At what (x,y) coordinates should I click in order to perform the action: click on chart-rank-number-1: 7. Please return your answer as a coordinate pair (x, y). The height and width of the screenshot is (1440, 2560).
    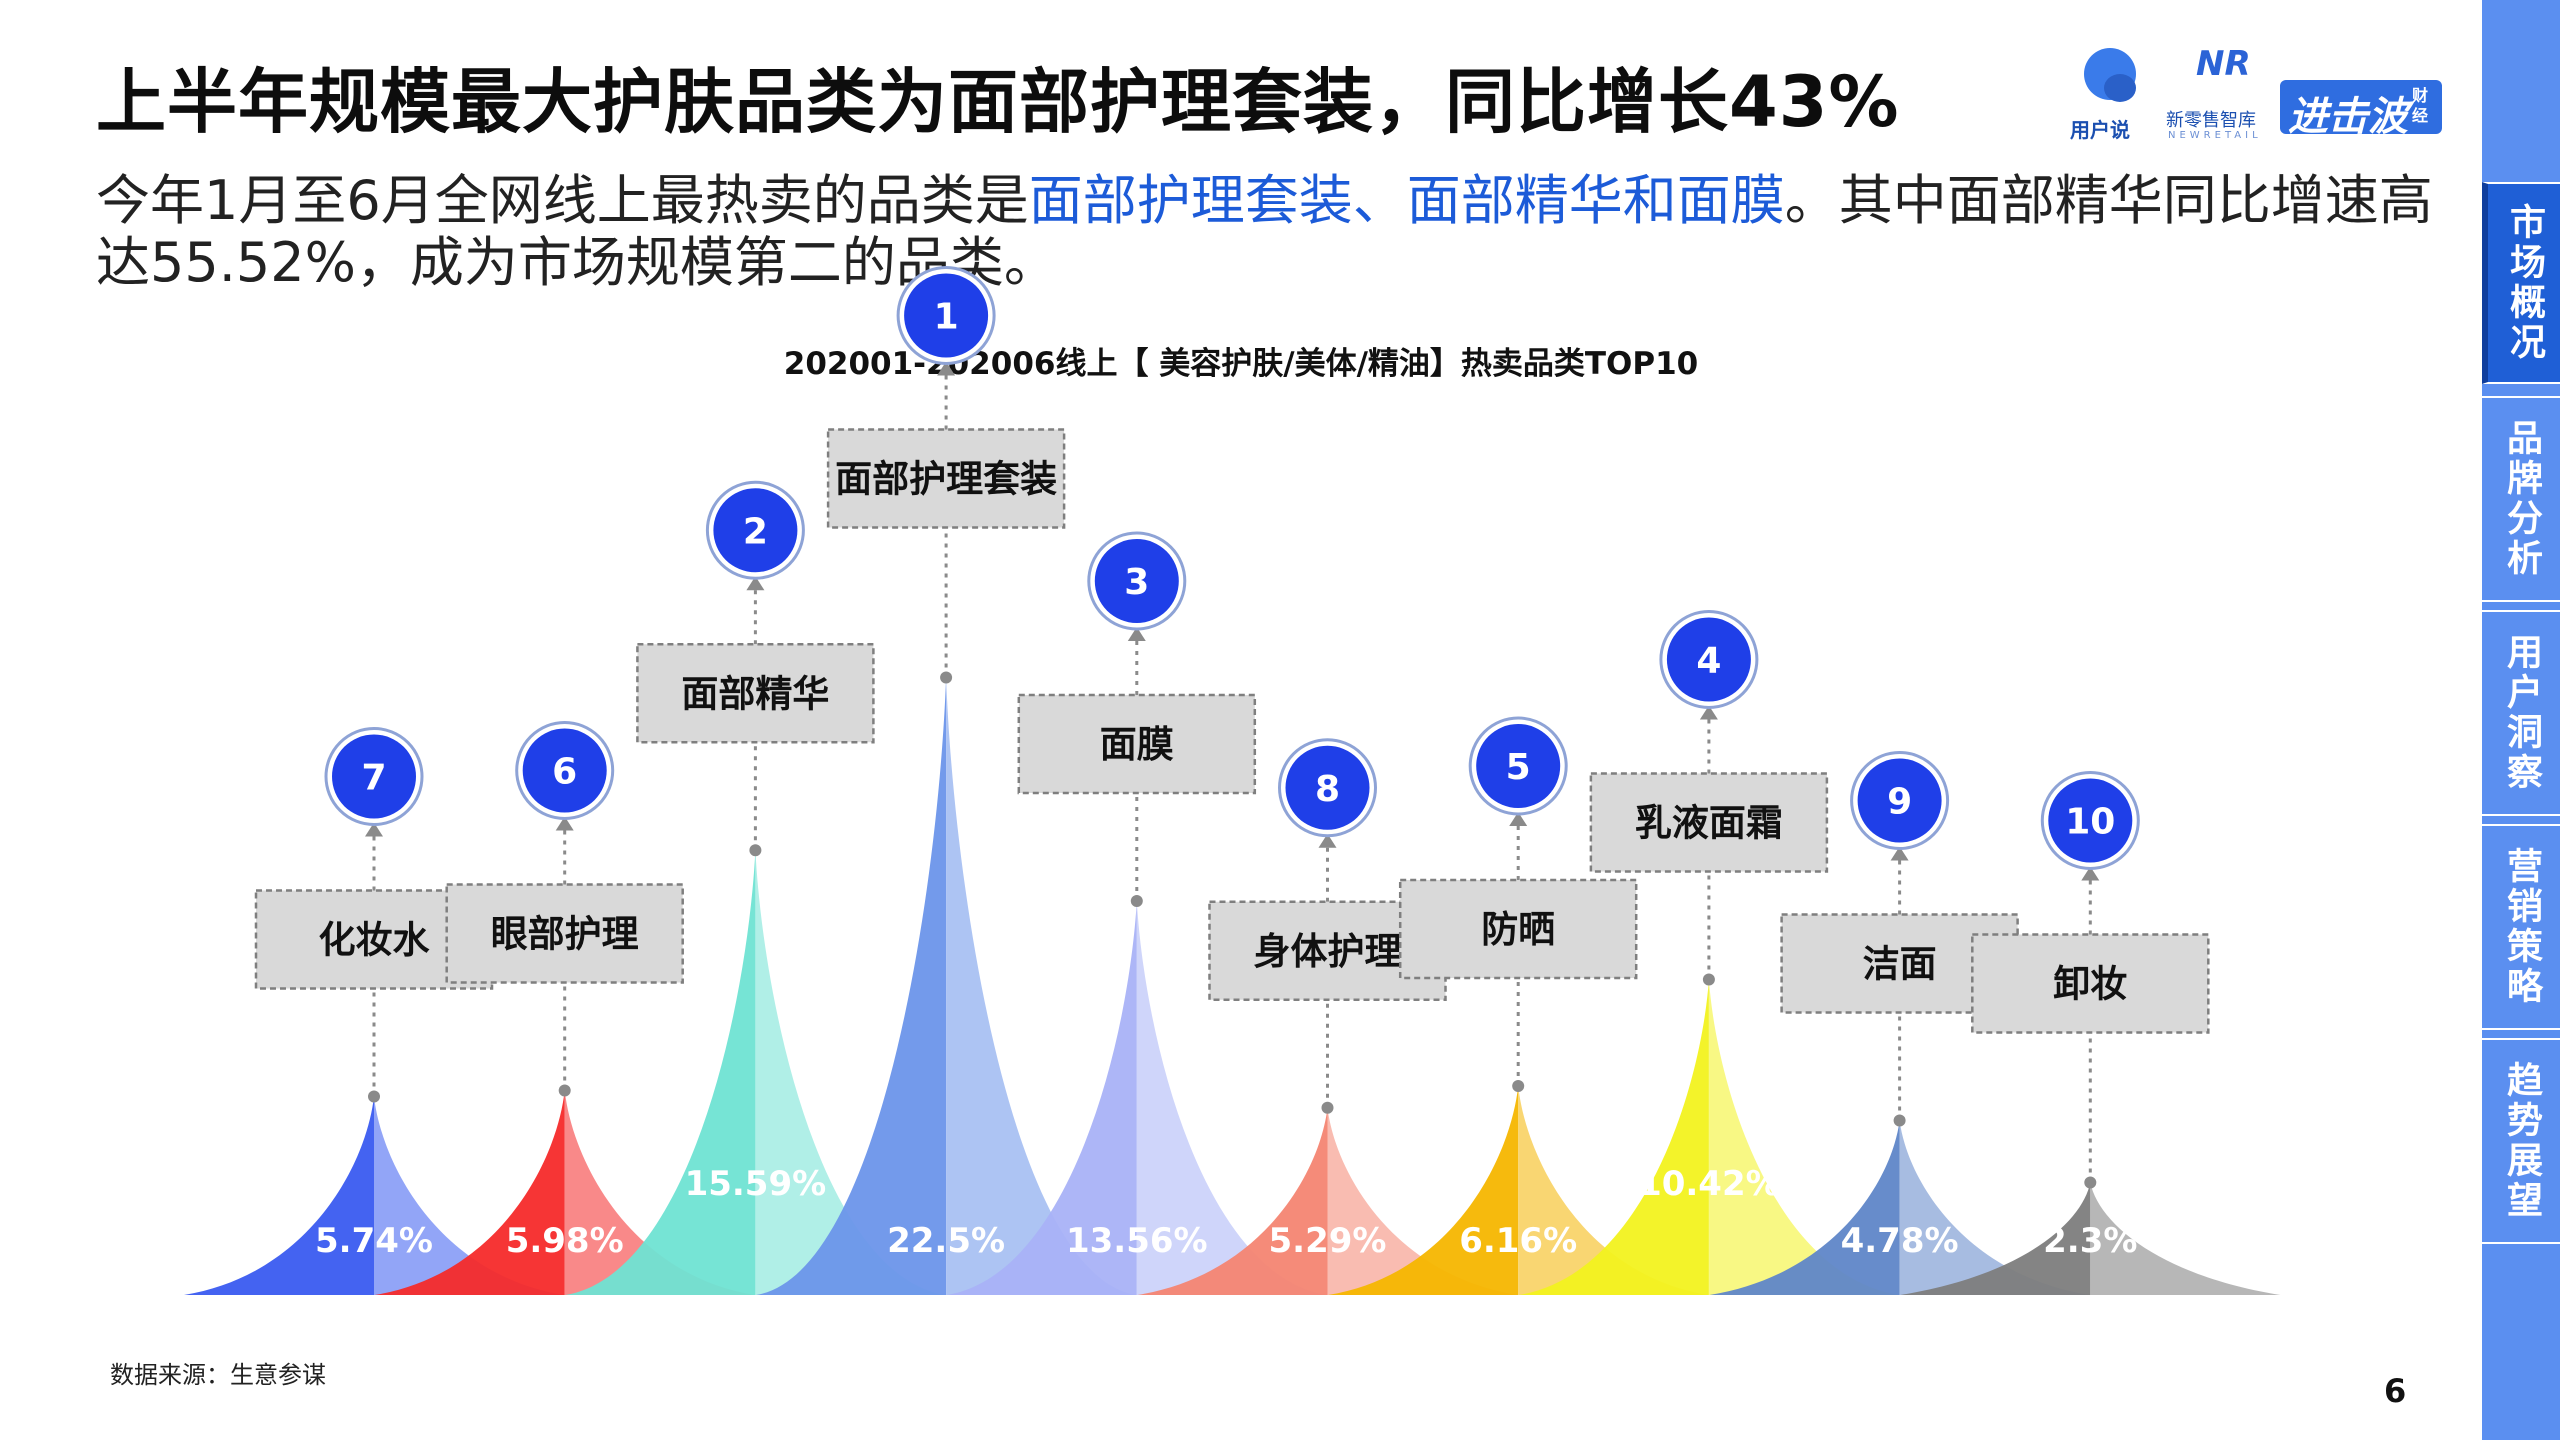
    Looking at the image, I should click on (373, 778).